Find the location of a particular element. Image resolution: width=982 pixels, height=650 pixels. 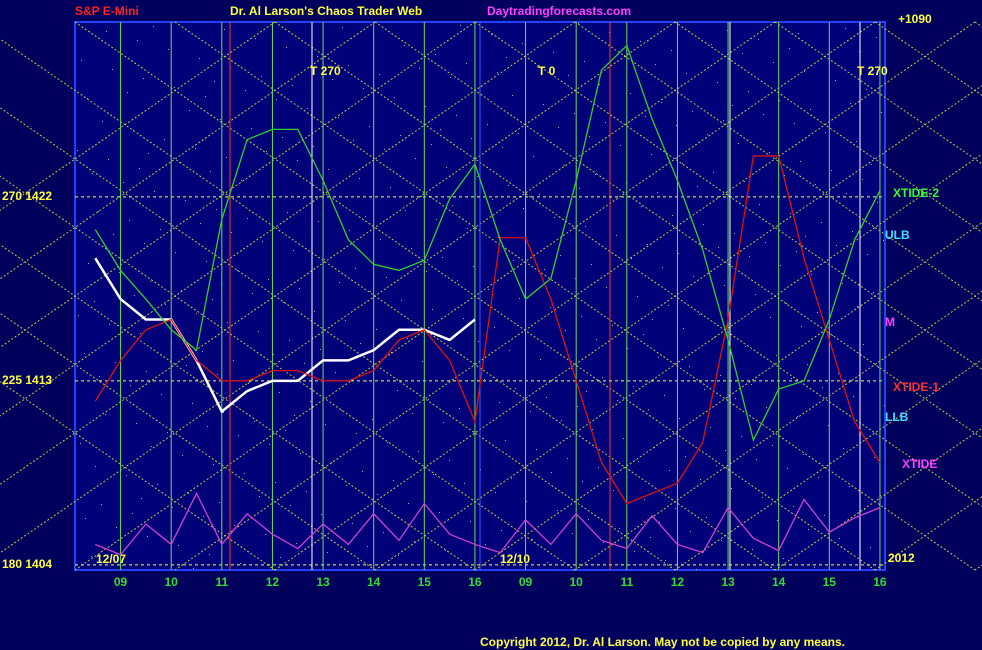

annotation: T 270 is located at coordinates (872, 71).